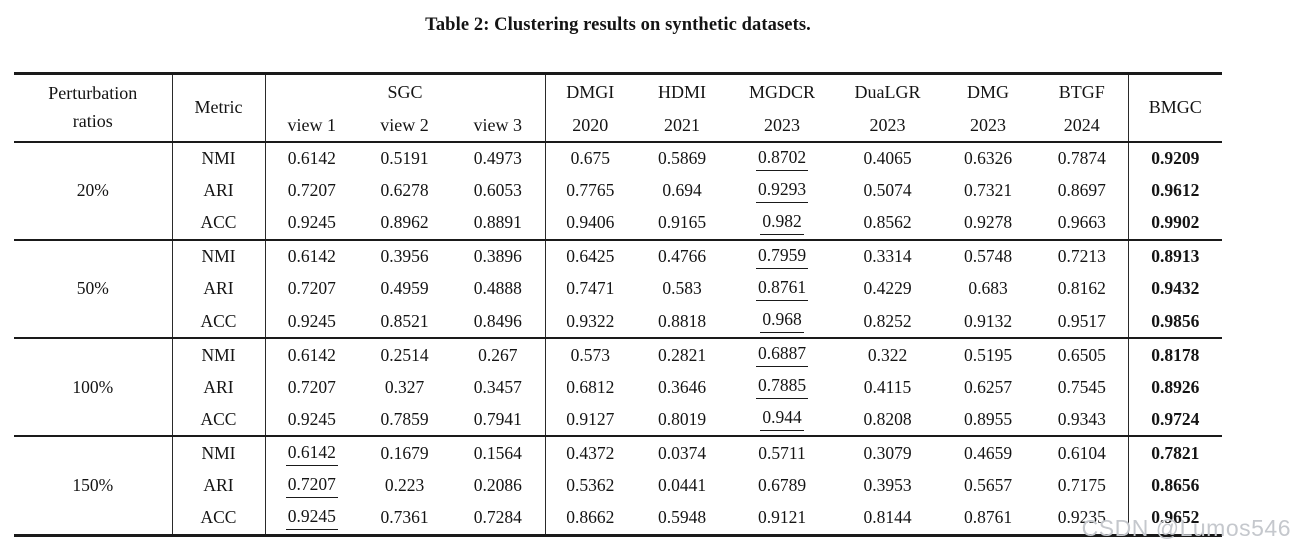  I want to click on value-text: 0.9517, so click(1081, 320).